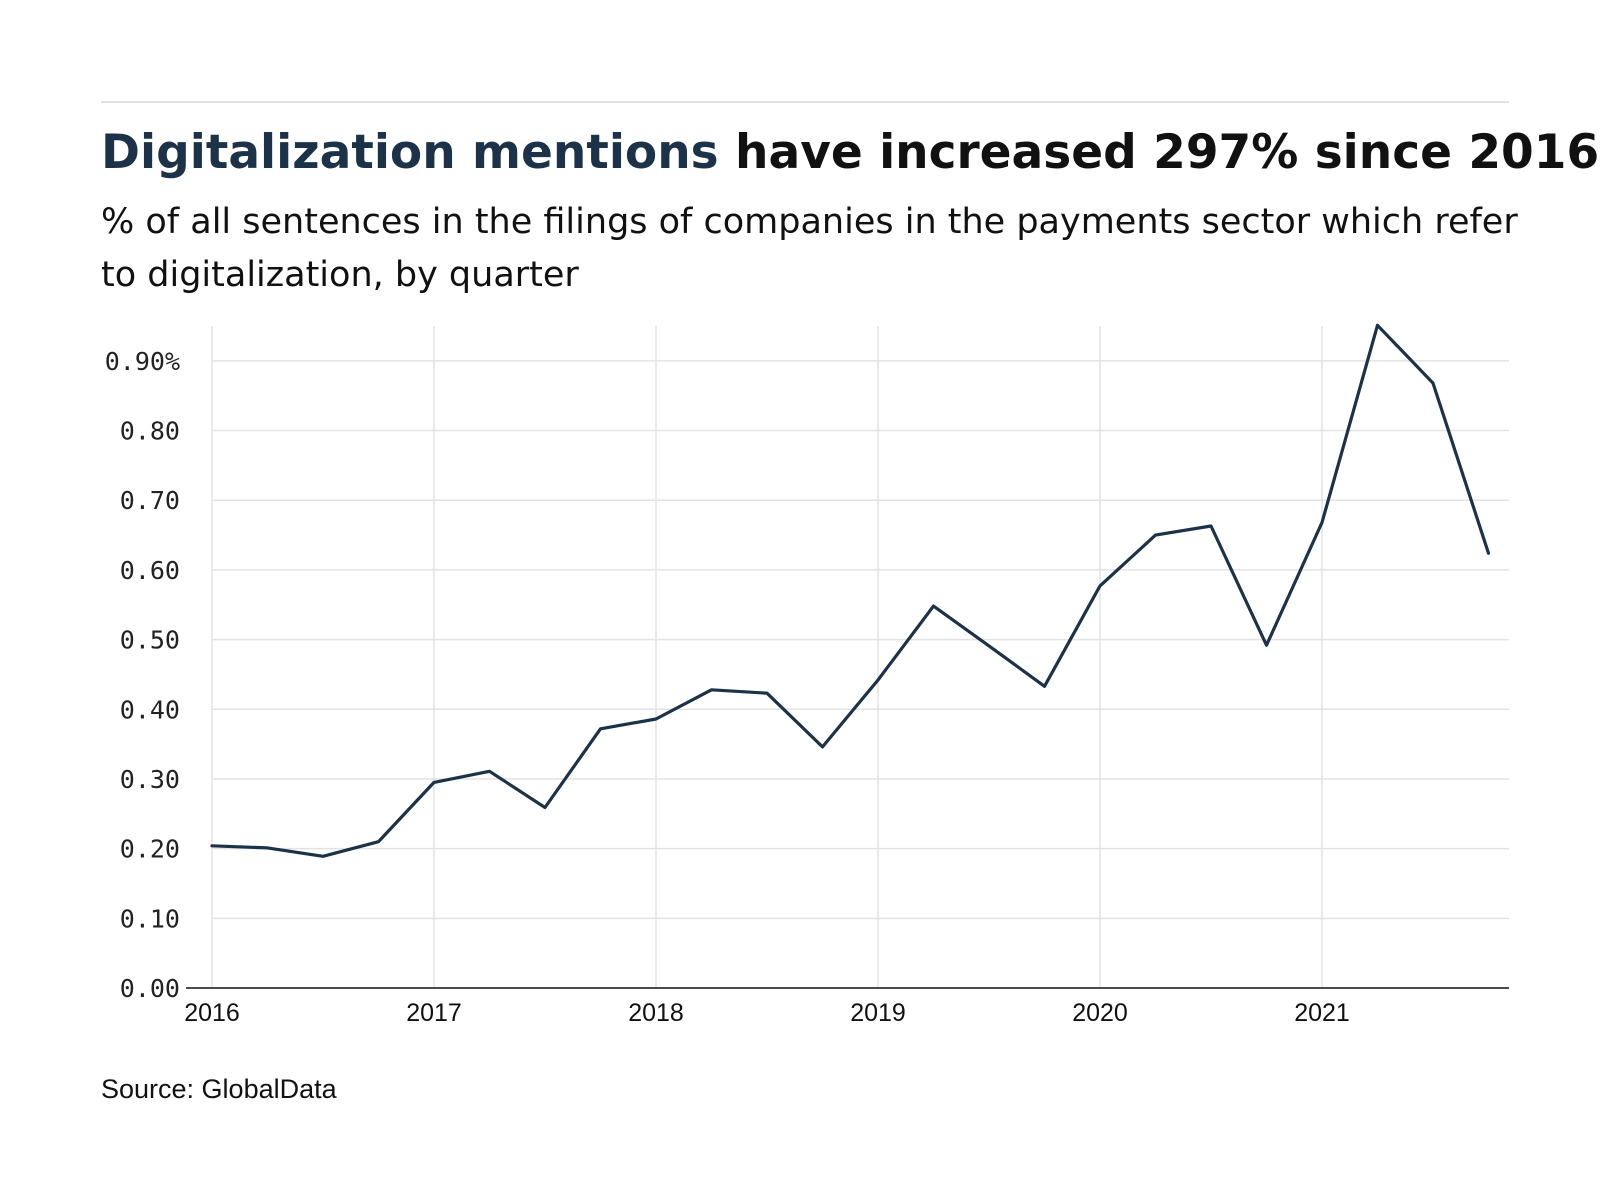 This screenshot has height=1200, width=1600. Describe the element at coordinates (410, 152) in the screenshot. I see `title-highlight: Digitalization mentions` at that location.